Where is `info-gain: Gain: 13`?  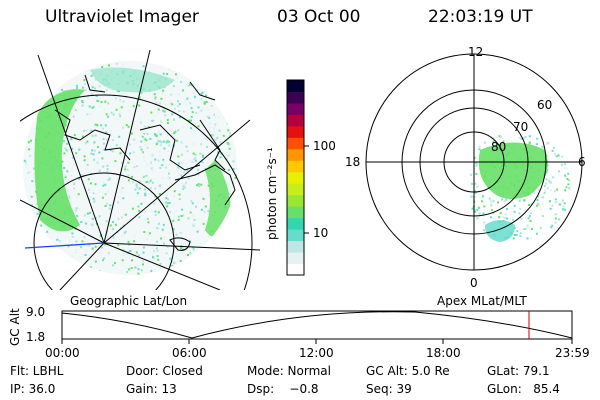
info-gain: Gain: 13 is located at coordinates (151, 389).